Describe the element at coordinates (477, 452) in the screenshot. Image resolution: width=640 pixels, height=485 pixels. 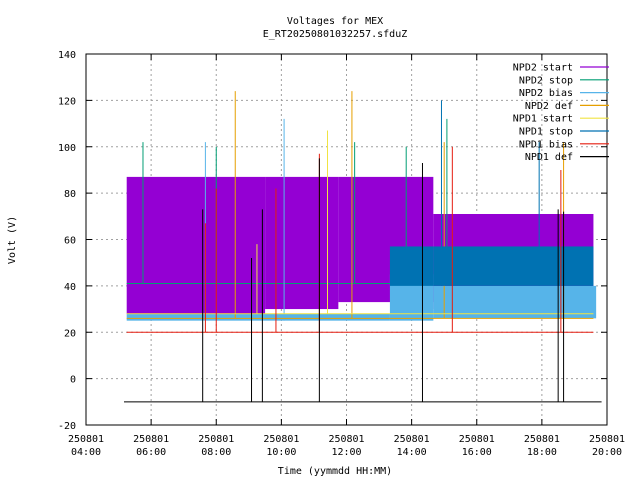
I see `x-tick-label-time: 16:00` at that location.